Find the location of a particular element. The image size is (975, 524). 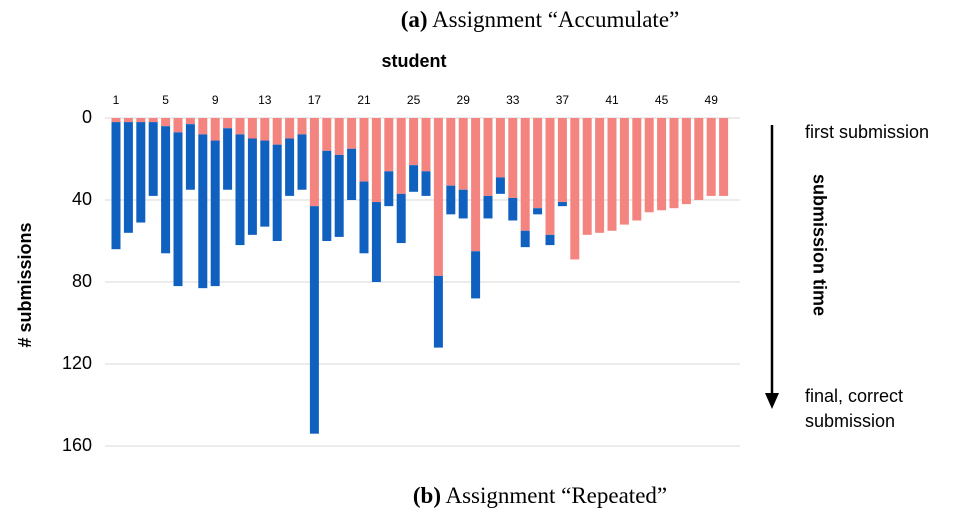

side-bottom: submission is located at coordinates (850, 421).